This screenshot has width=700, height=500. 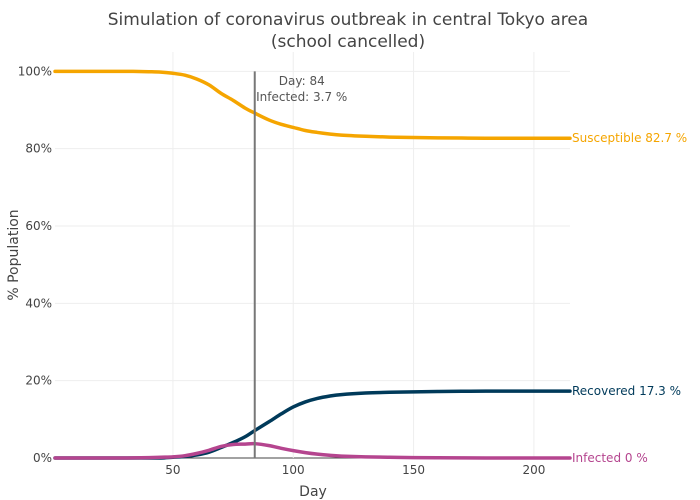 I want to click on series-line-recovered, so click(x=312, y=424).